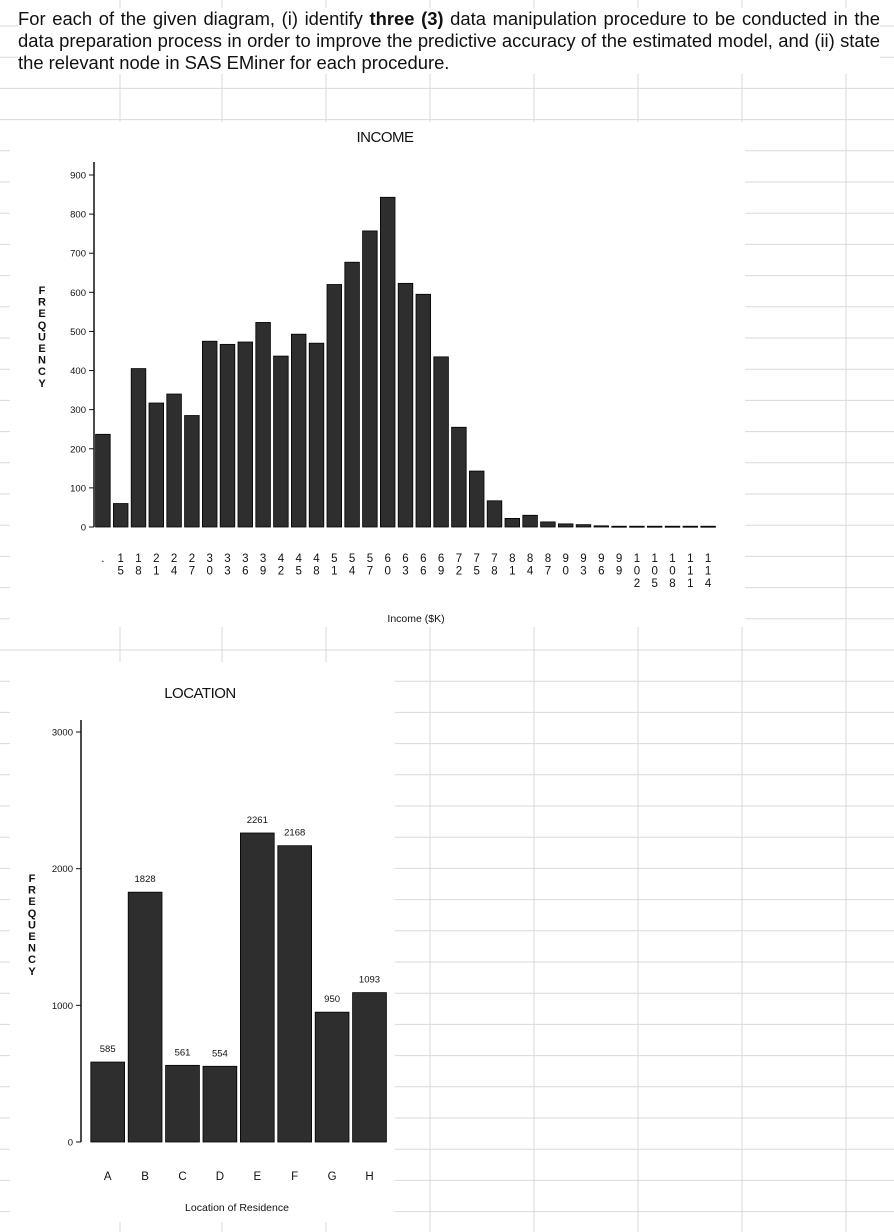  Describe the element at coordinates (78, 332) in the screenshot. I see `income-y-tick-label: 500` at that location.